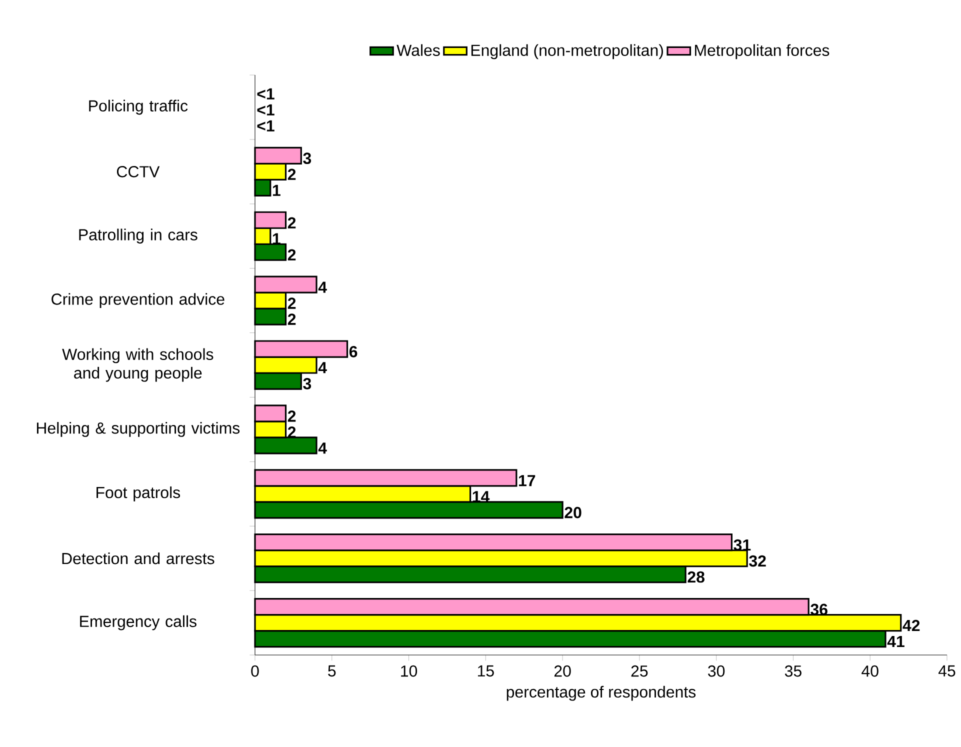 This screenshot has height=747, width=961. What do you see at coordinates (138, 558) in the screenshot?
I see `y-tick-label: Detection and arrests` at bounding box center [138, 558].